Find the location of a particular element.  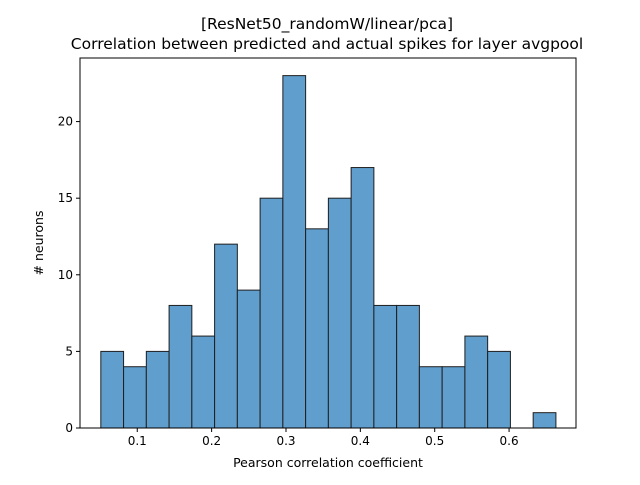

chart-title-line1: [ResNet50_randomW/linear/pca] is located at coordinates (327, 24).